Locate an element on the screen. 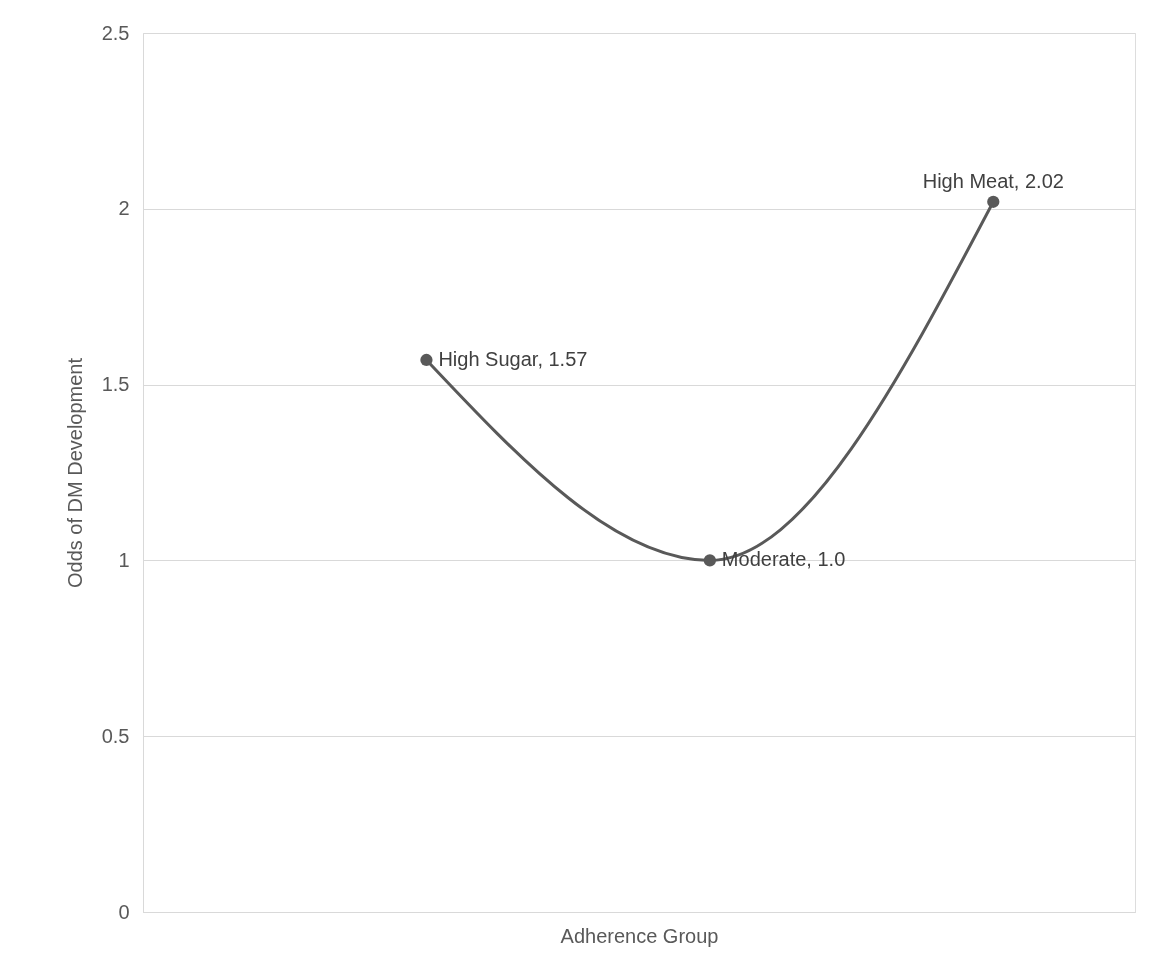 The width and height of the screenshot is (1163, 979). y-tick-label: 2 is located at coordinates (124, 208).